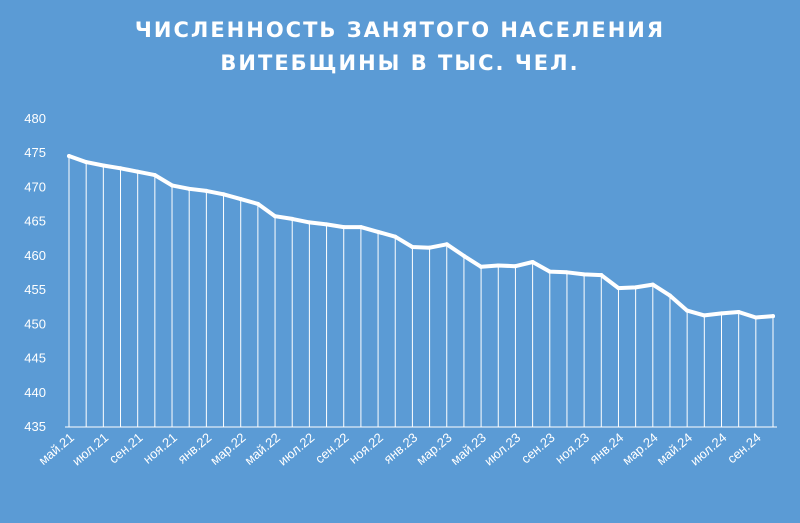 This screenshot has height=523, width=800. Describe the element at coordinates (35, 255) in the screenshot. I see `y-tick-label: 460` at that location.